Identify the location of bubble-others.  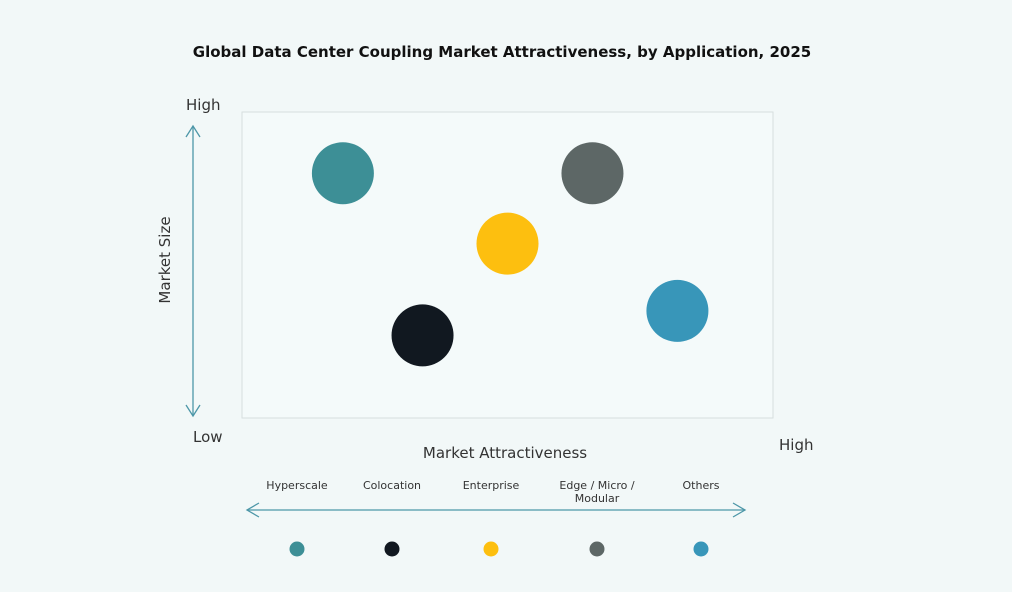
(677, 310).